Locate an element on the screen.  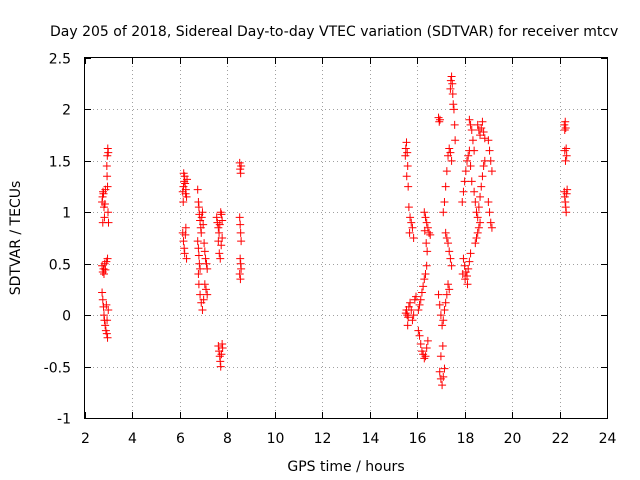
x-tick-label: 22 is located at coordinates (561, 439).